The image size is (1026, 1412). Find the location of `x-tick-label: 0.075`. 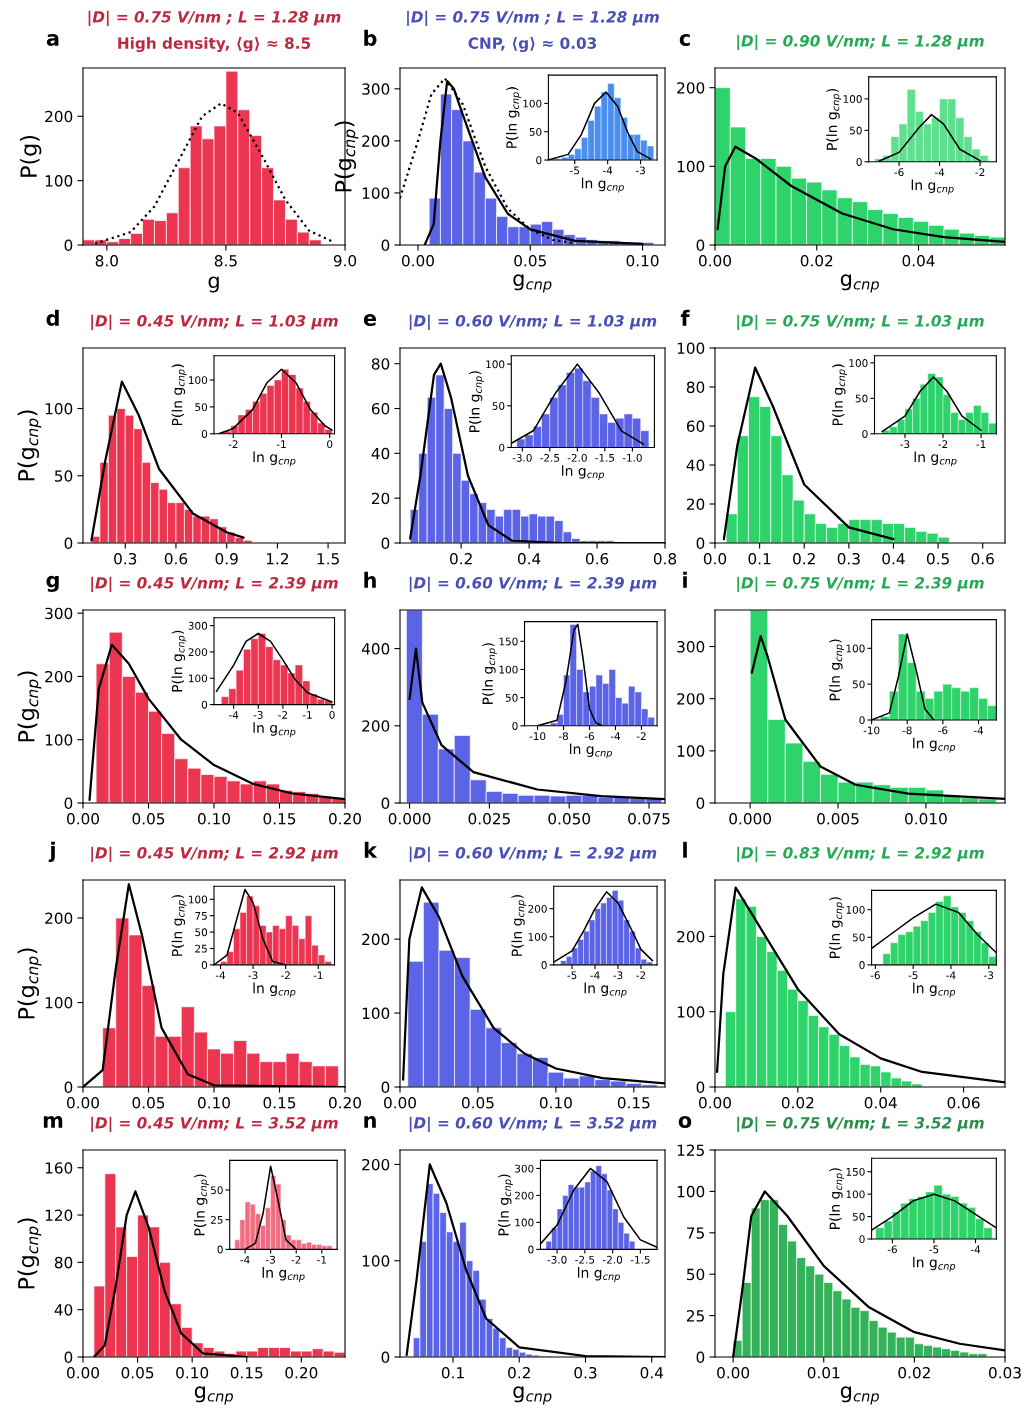

x-tick-label: 0.075 is located at coordinates (649, 818).